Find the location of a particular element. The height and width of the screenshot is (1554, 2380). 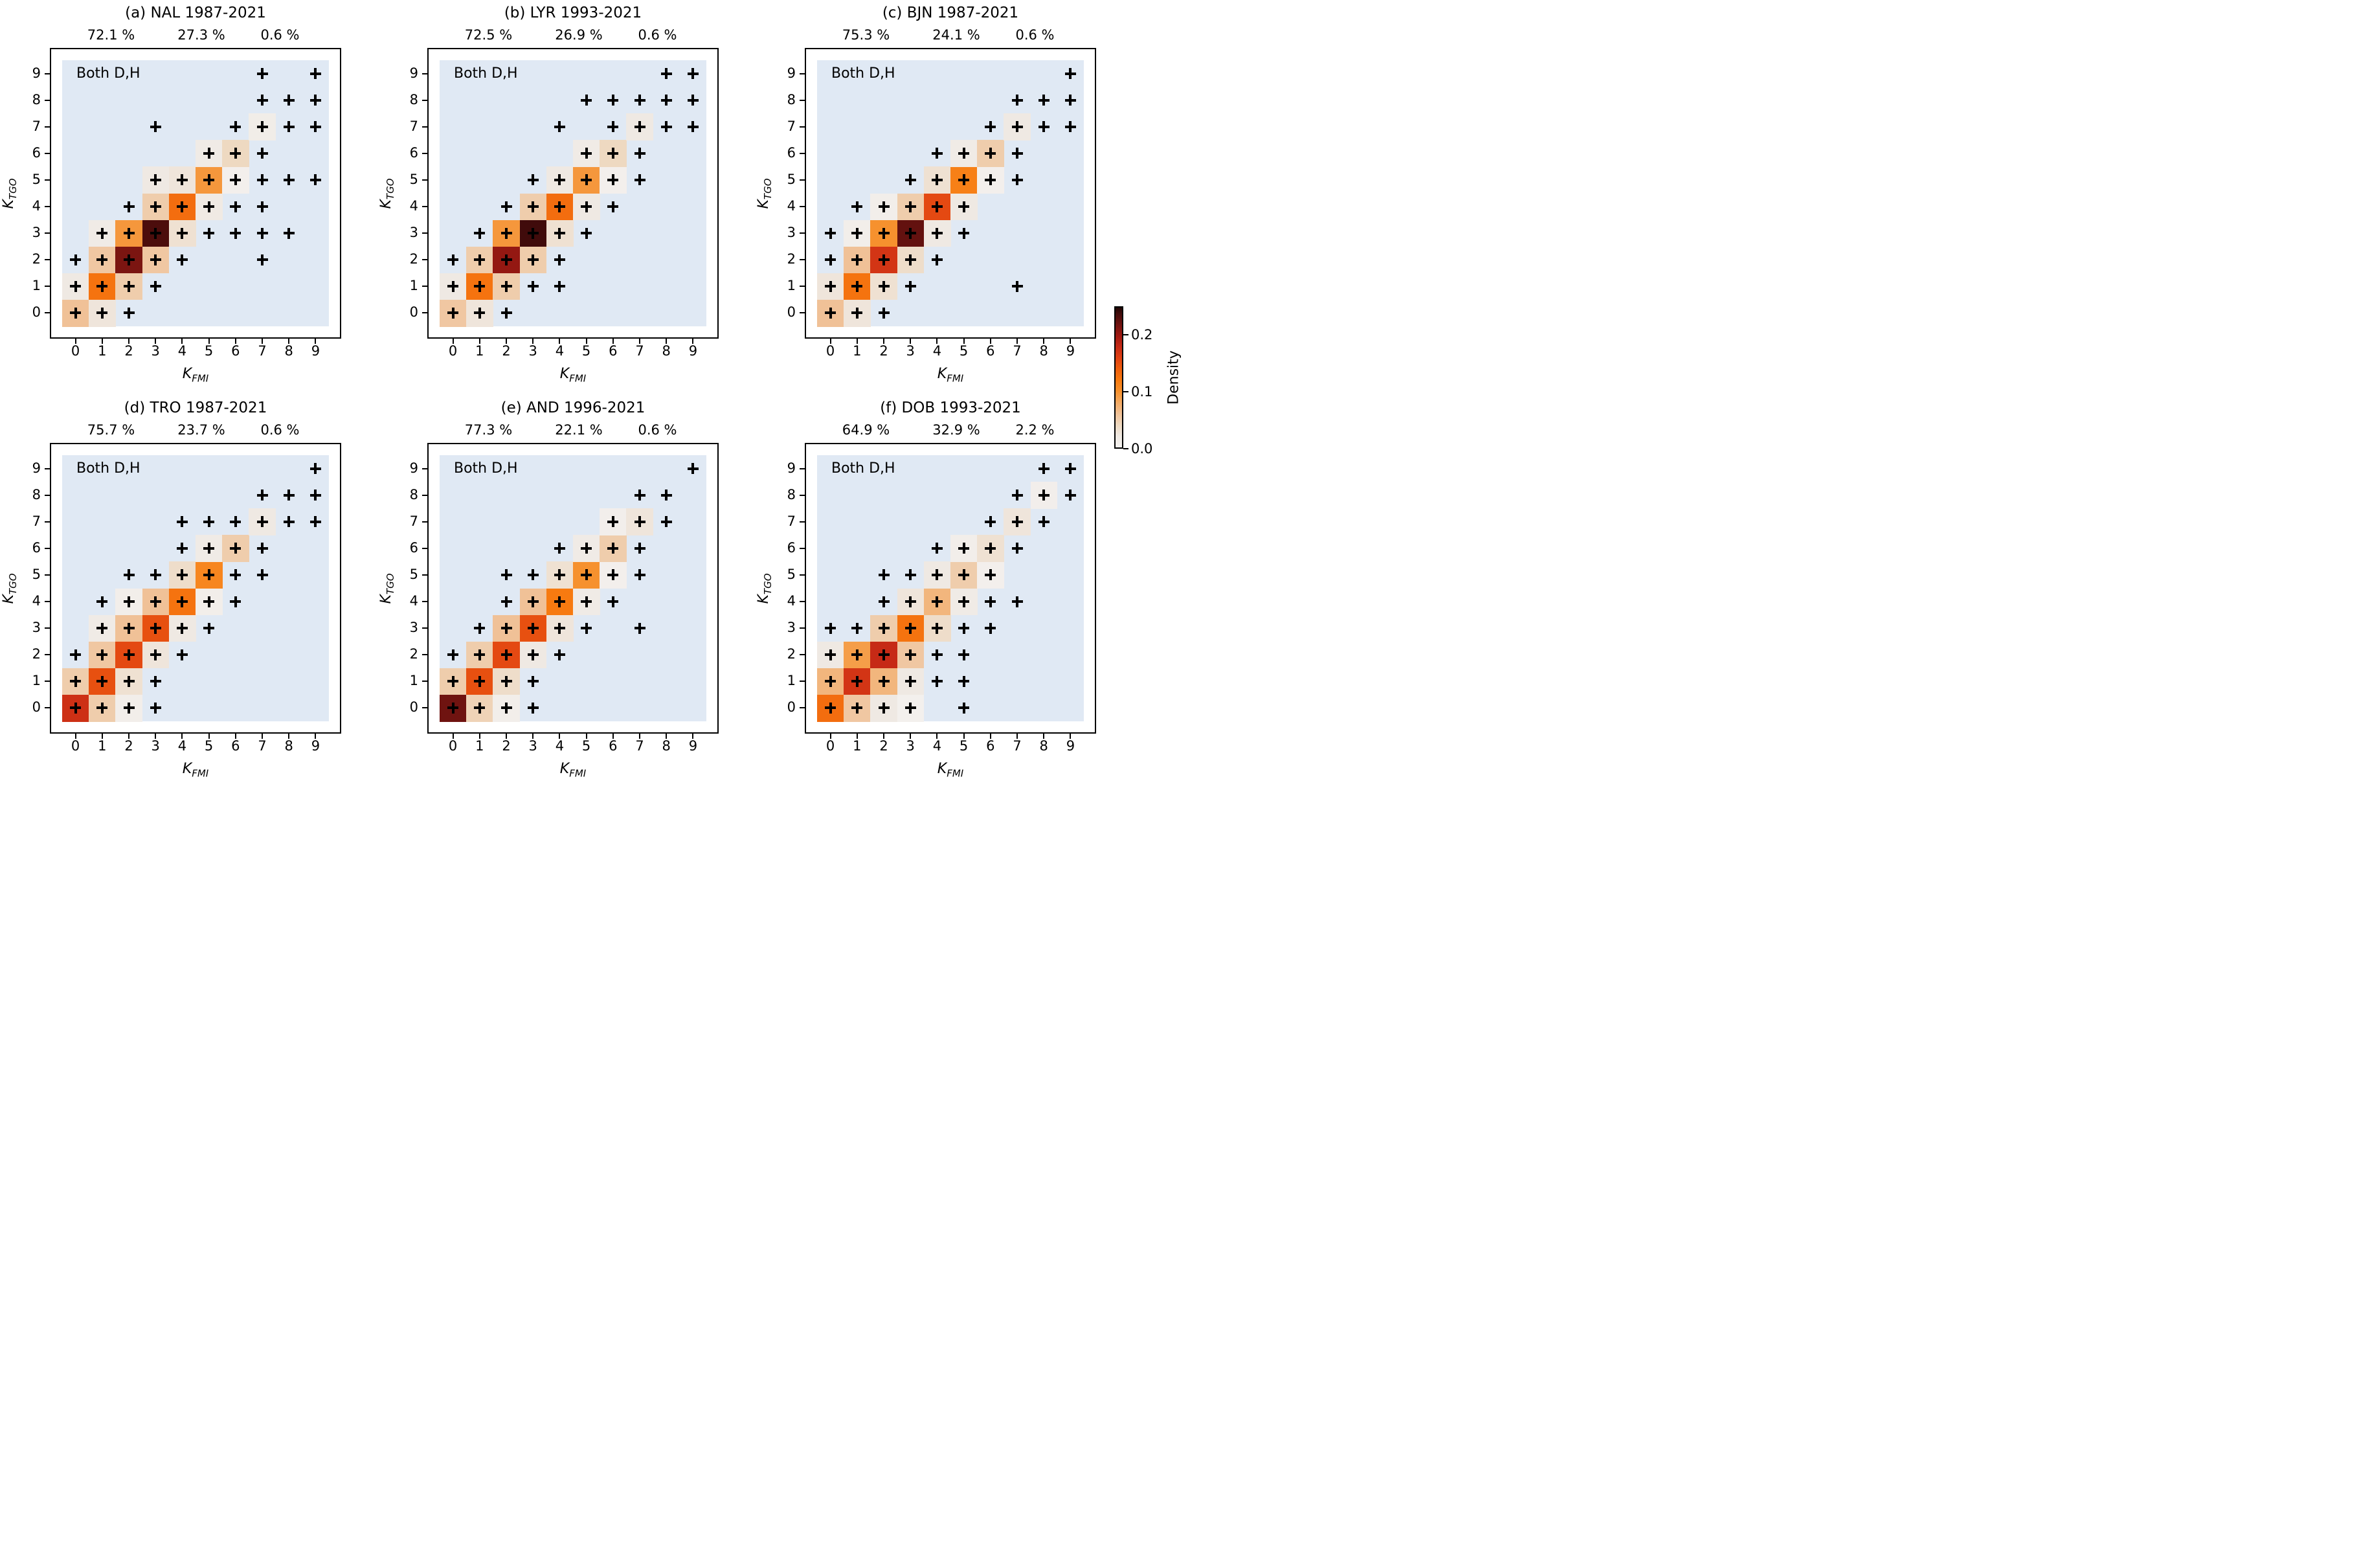

y-tick-label: 2 is located at coordinates (792, 259).